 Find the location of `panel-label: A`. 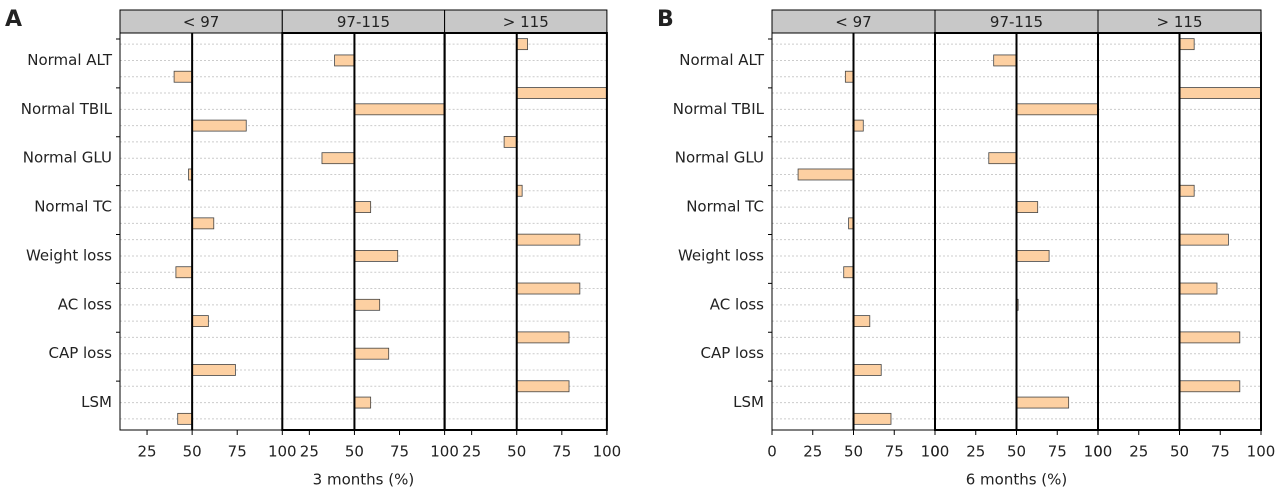

panel-label: A is located at coordinates (13, 19).